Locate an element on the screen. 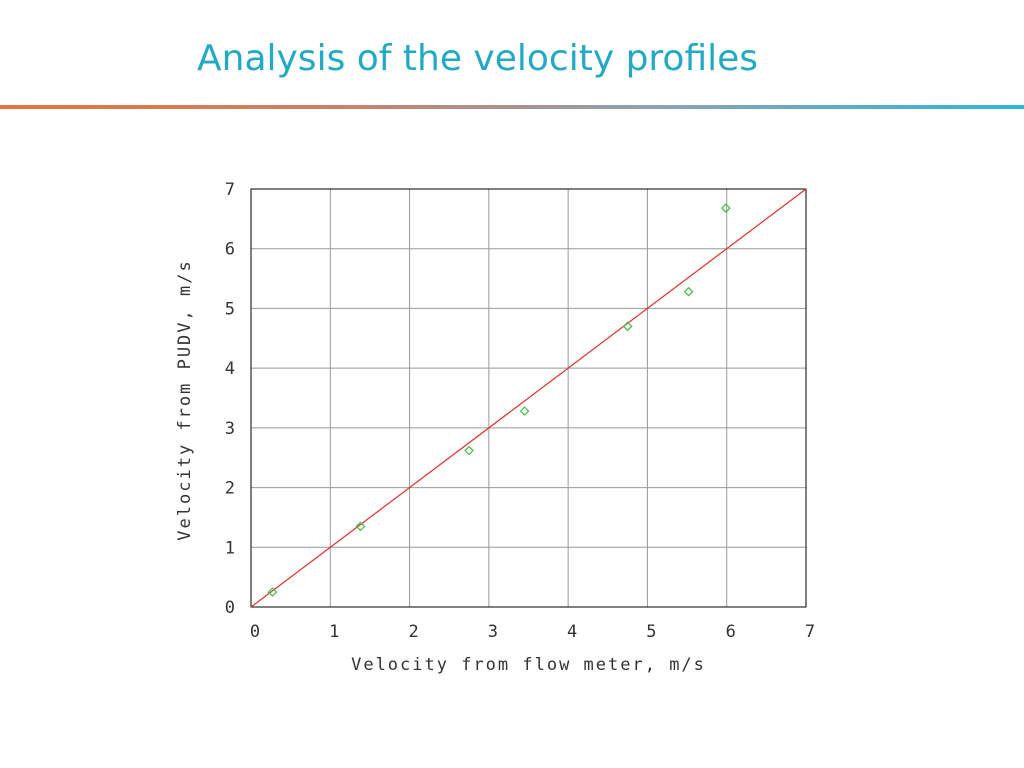 The image size is (1024, 768). x-tick-label: 6 is located at coordinates (731, 632).